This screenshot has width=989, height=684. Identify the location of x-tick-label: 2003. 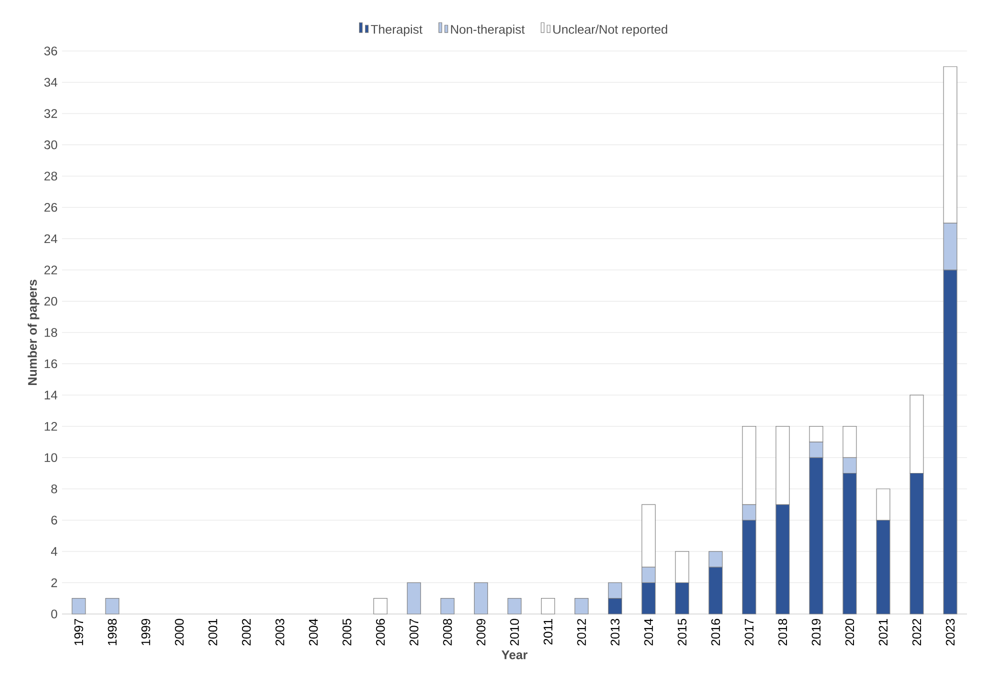
(279, 632).